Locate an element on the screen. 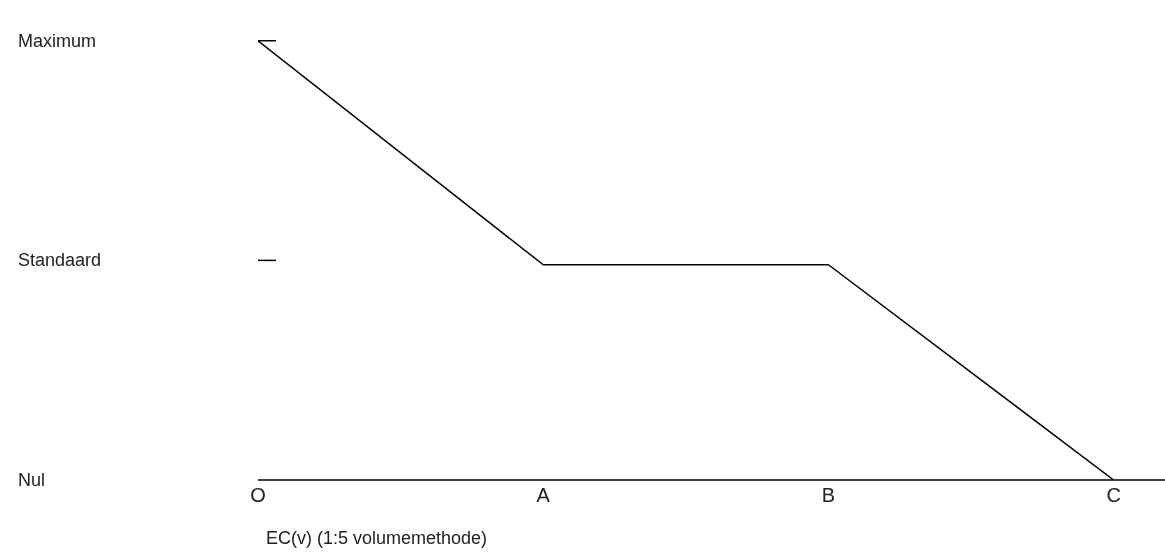  text: Nul is located at coordinates (32, 480).